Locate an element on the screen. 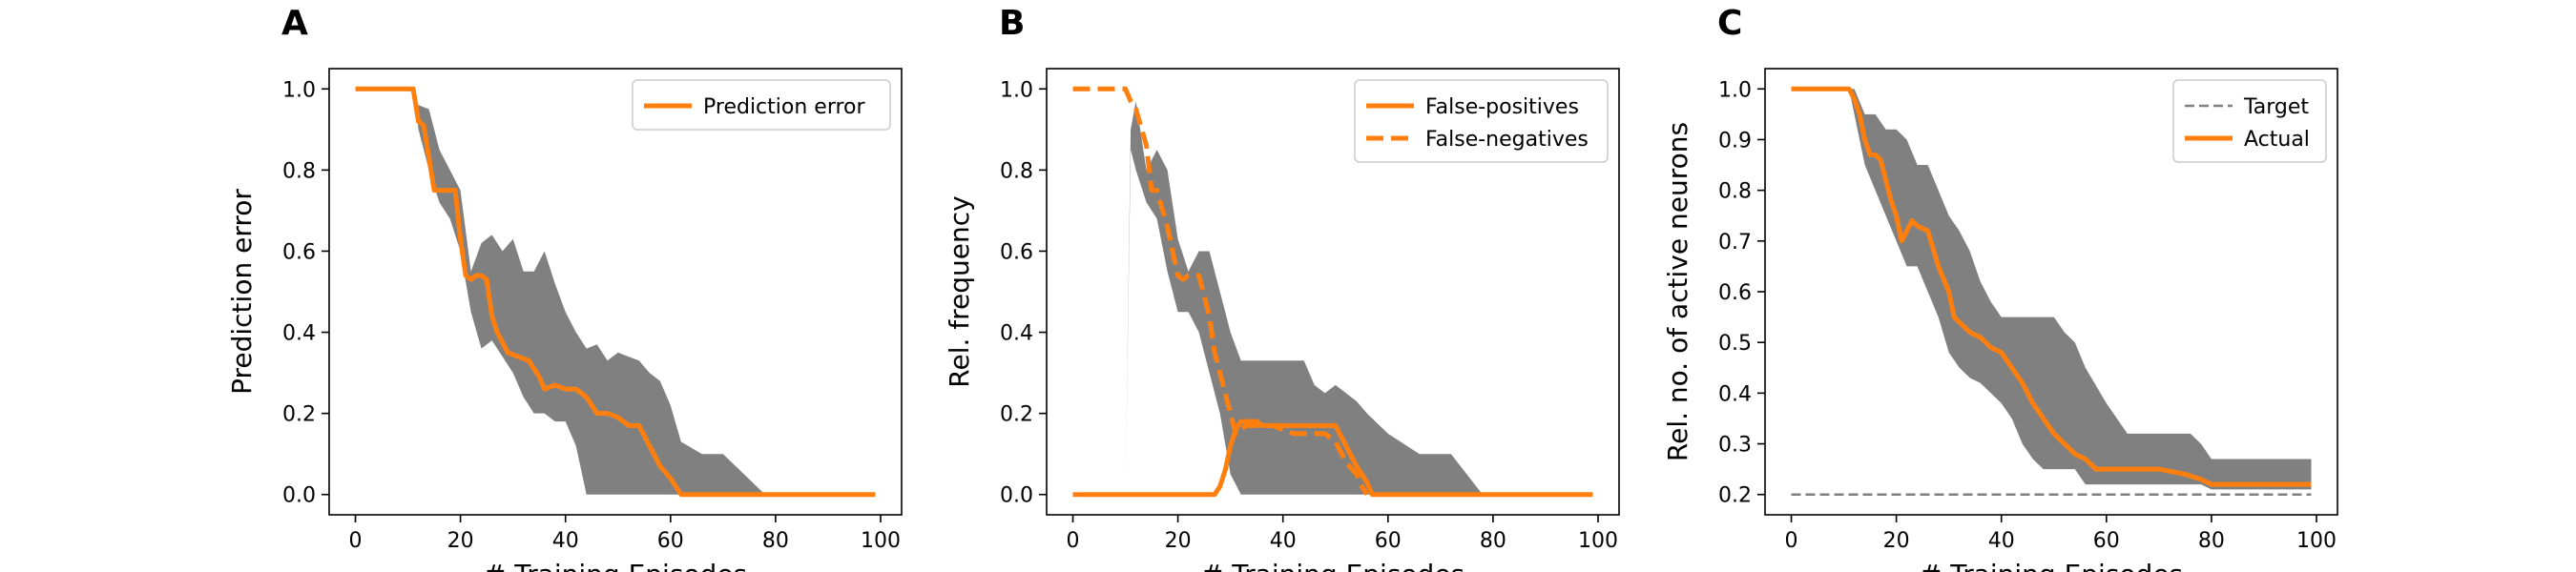  panel-letter: B is located at coordinates (1012, 23).